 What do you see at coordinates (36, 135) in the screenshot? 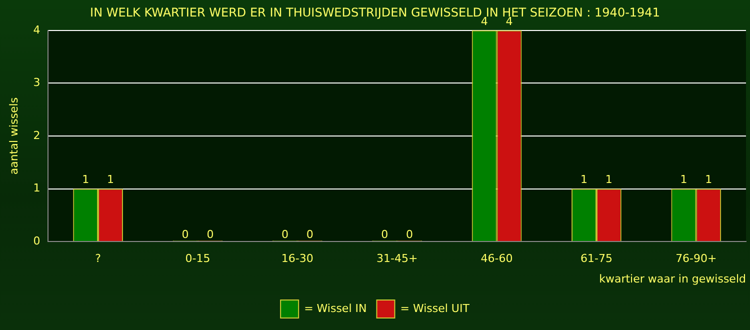
I see `y-tick-label: 2` at bounding box center [36, 135].